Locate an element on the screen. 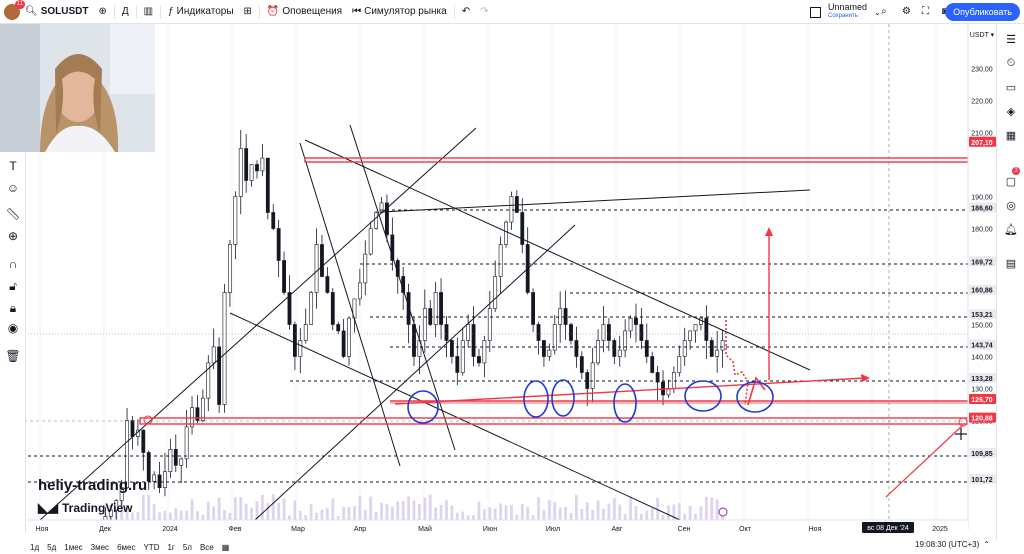  timeframe-5y: 5л is located at coordinates (187, 547).